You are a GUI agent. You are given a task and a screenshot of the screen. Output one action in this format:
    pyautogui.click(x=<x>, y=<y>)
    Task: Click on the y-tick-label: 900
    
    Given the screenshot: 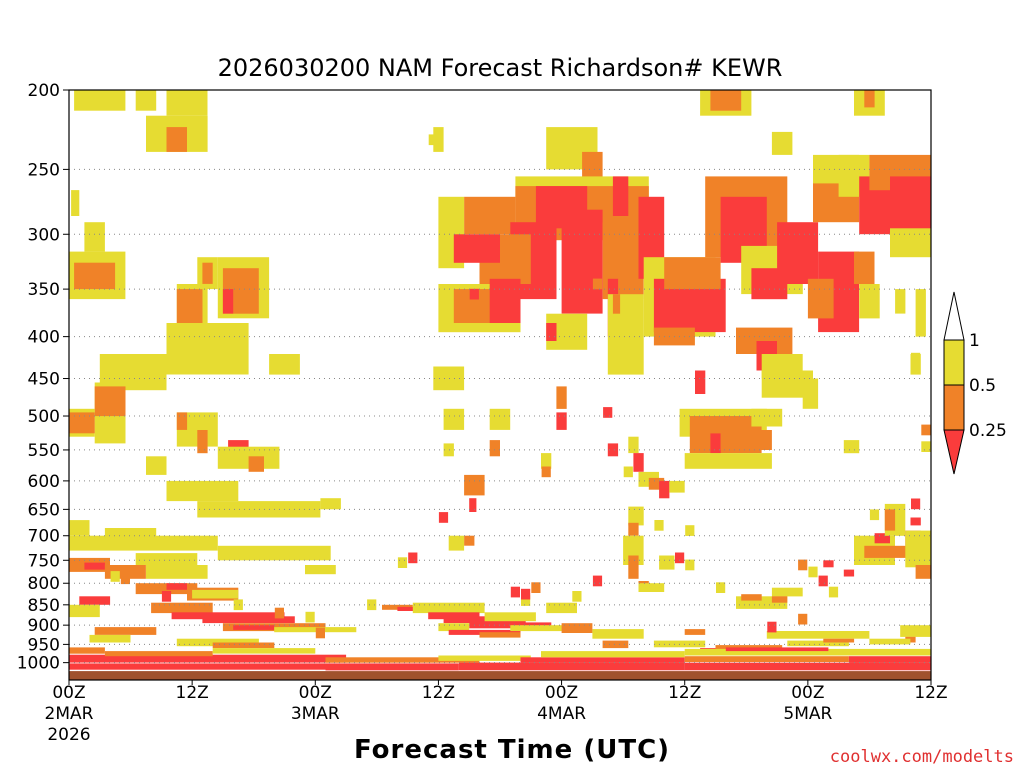 What is the action you would take?
    pyautogui.click(x=44, y=626)
    